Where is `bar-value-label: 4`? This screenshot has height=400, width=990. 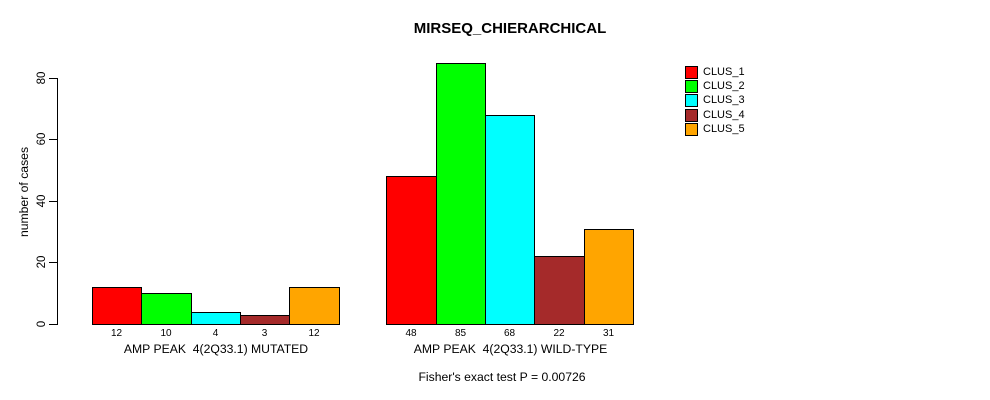 bar-value-label: 4 is located at coordinates (215, 333).